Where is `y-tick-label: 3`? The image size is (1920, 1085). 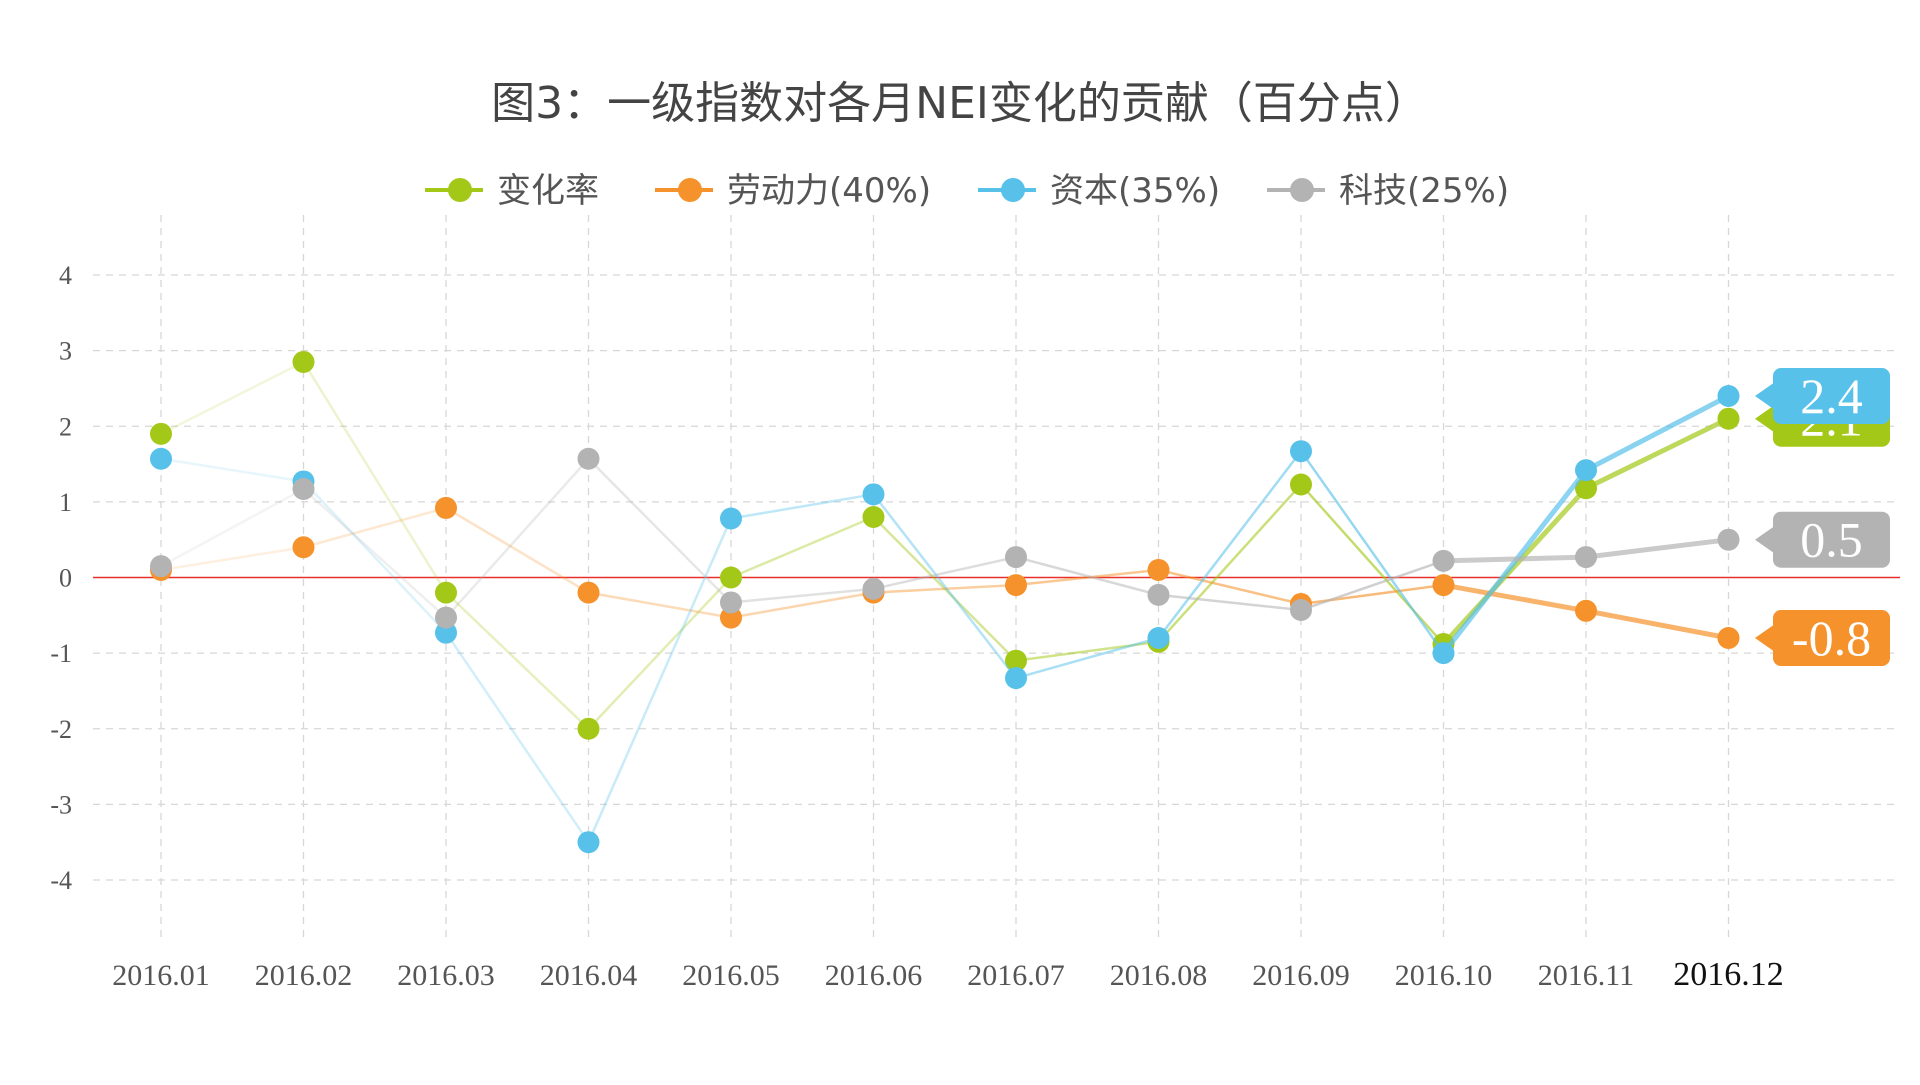 y-tick-label: 3 is located at coordinates (65, 351).